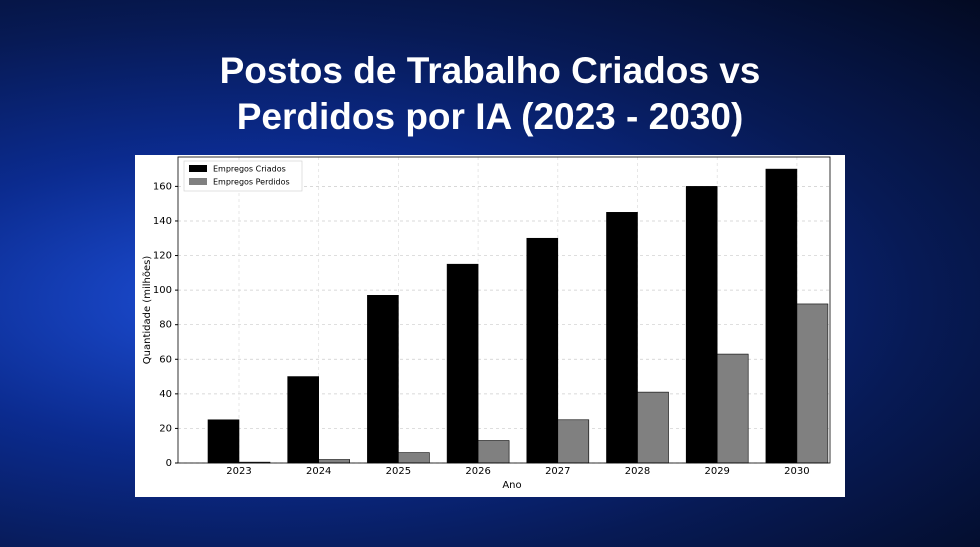  What do you see at coordinates (557, 471) in the screenshot?
I see `x-tick-label: 2027` at bounding box center [557, 471].